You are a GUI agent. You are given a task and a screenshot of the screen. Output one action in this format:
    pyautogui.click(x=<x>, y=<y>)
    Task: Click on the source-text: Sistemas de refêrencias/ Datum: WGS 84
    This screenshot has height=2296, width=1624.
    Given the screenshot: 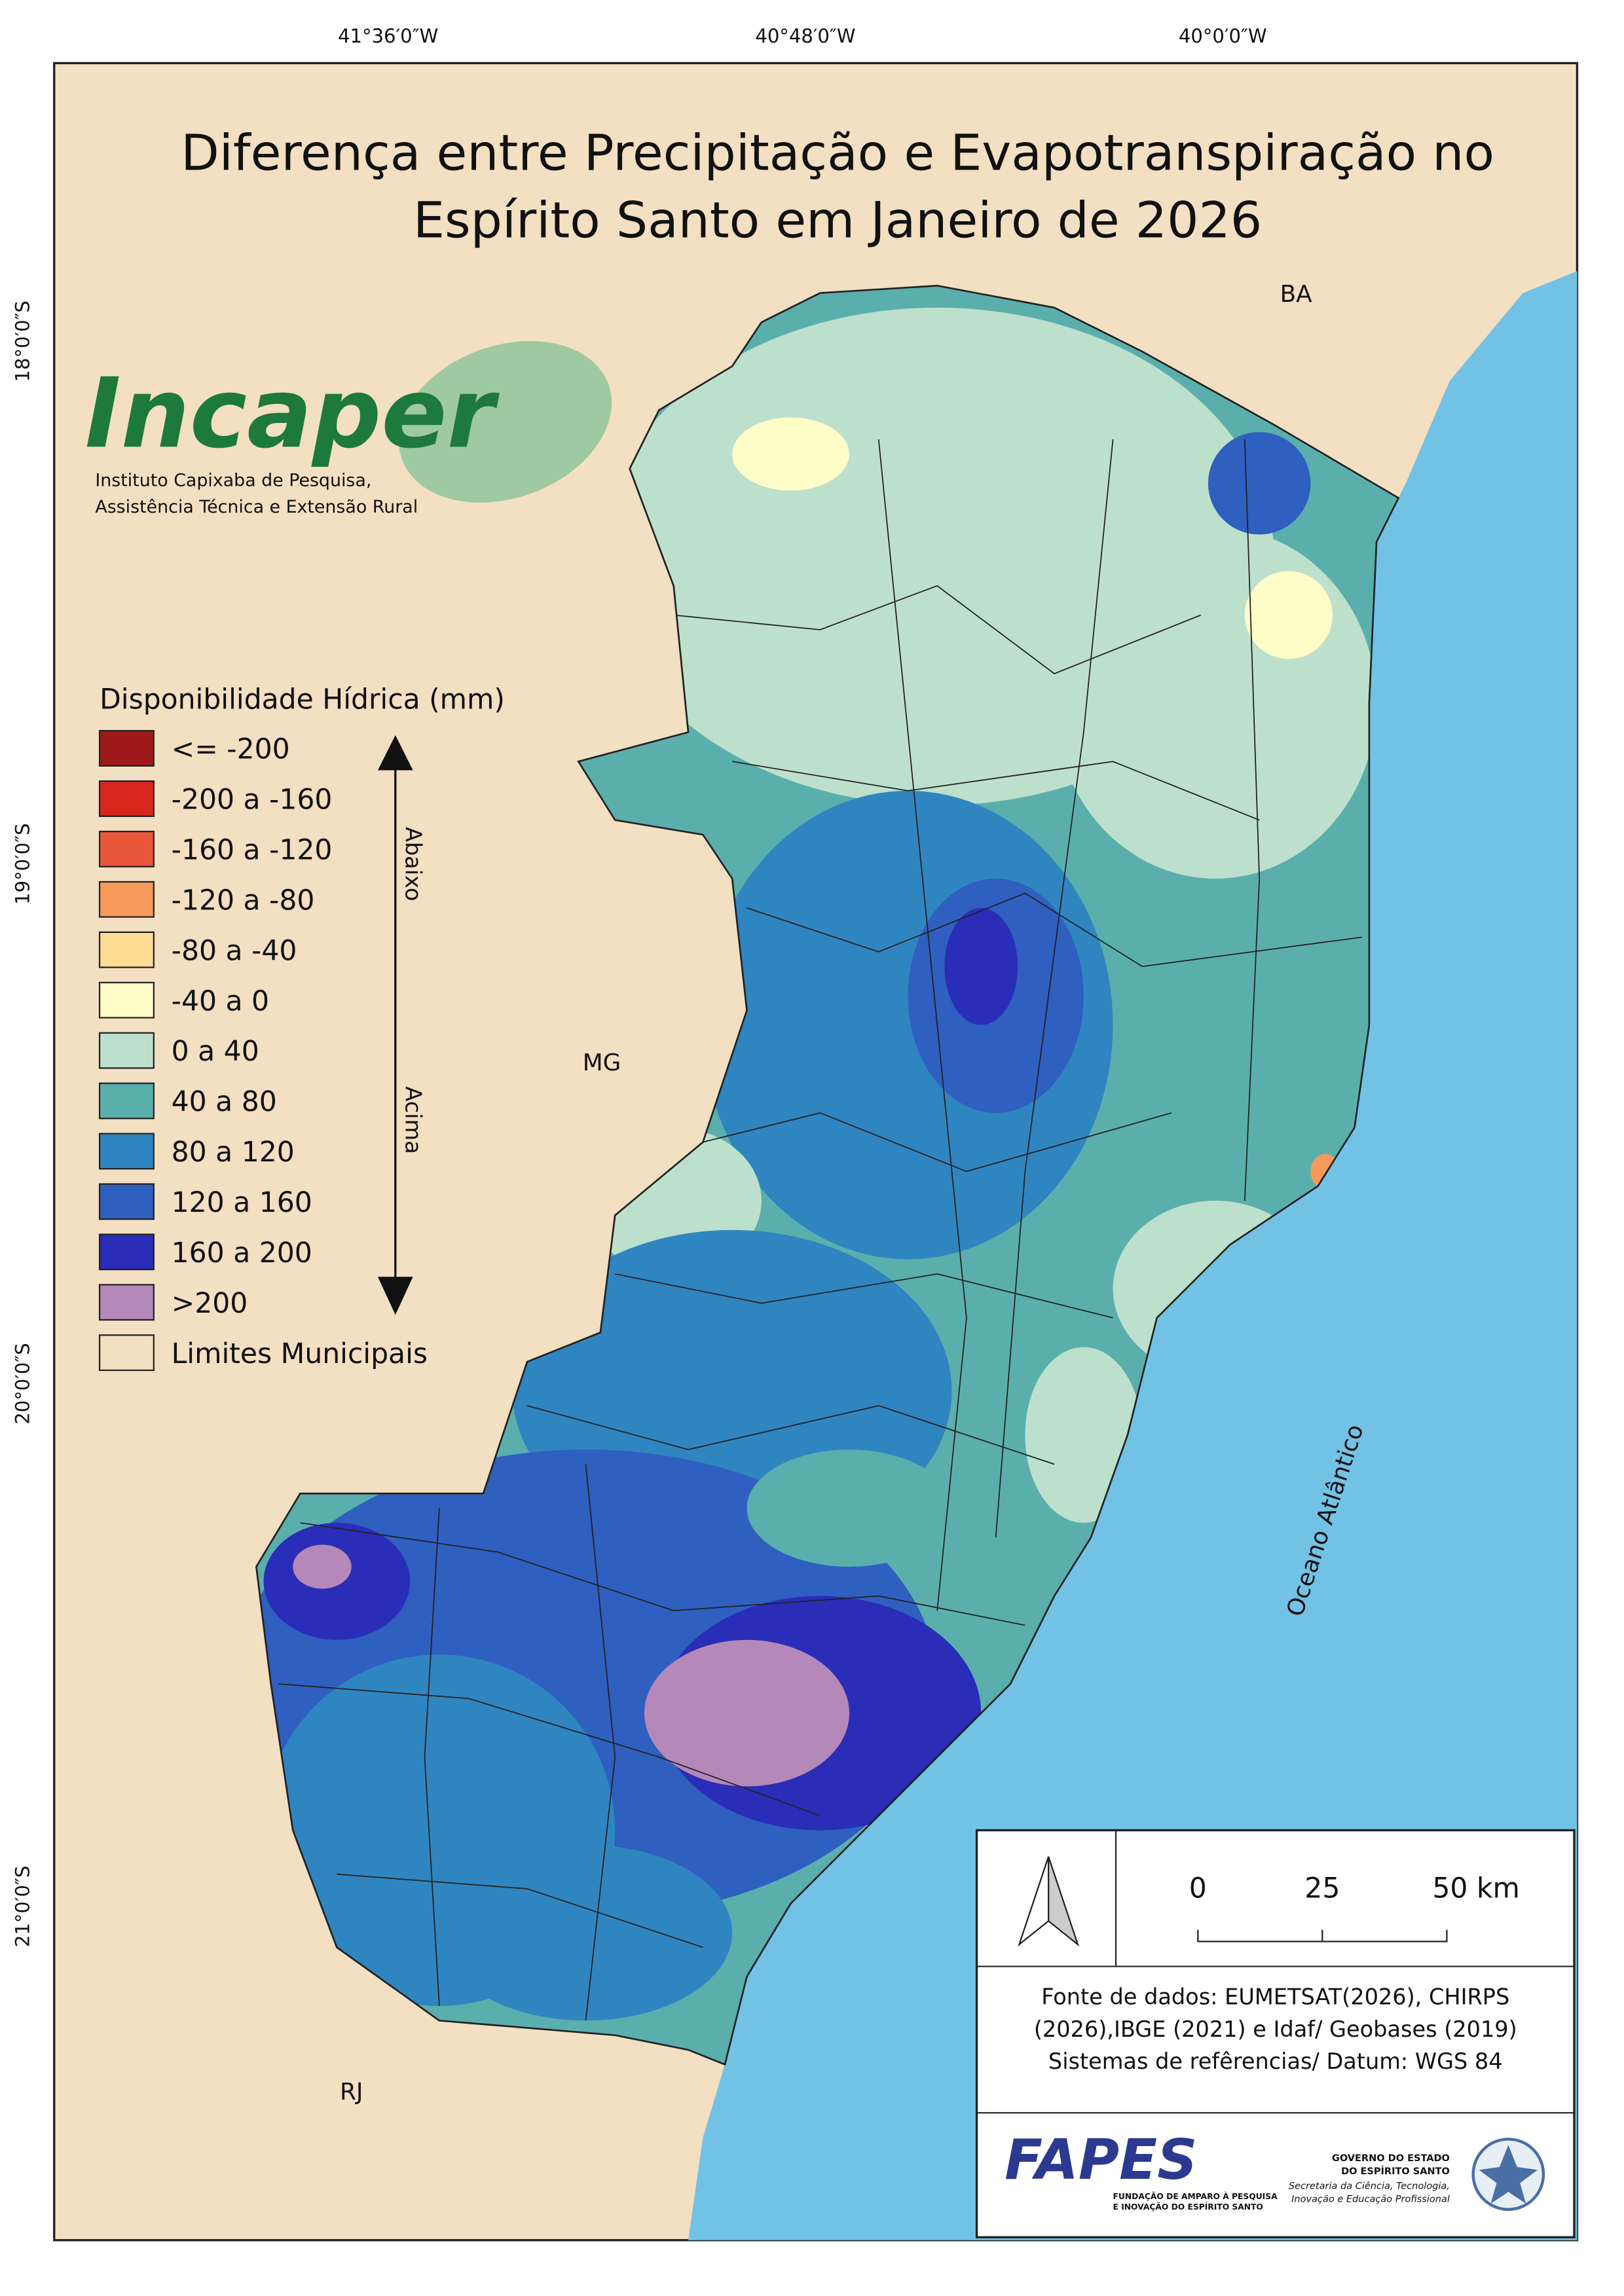 What is the action you would take?
    pyautogui.click(x=1275, y=2061)
    